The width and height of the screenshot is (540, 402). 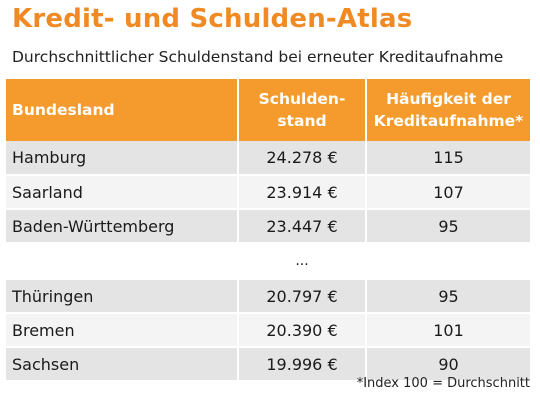 What do you see at coordinates (122, 296) in the screenshot?
I see `cell-land: Thüringen` at bounding box center [122, 296].